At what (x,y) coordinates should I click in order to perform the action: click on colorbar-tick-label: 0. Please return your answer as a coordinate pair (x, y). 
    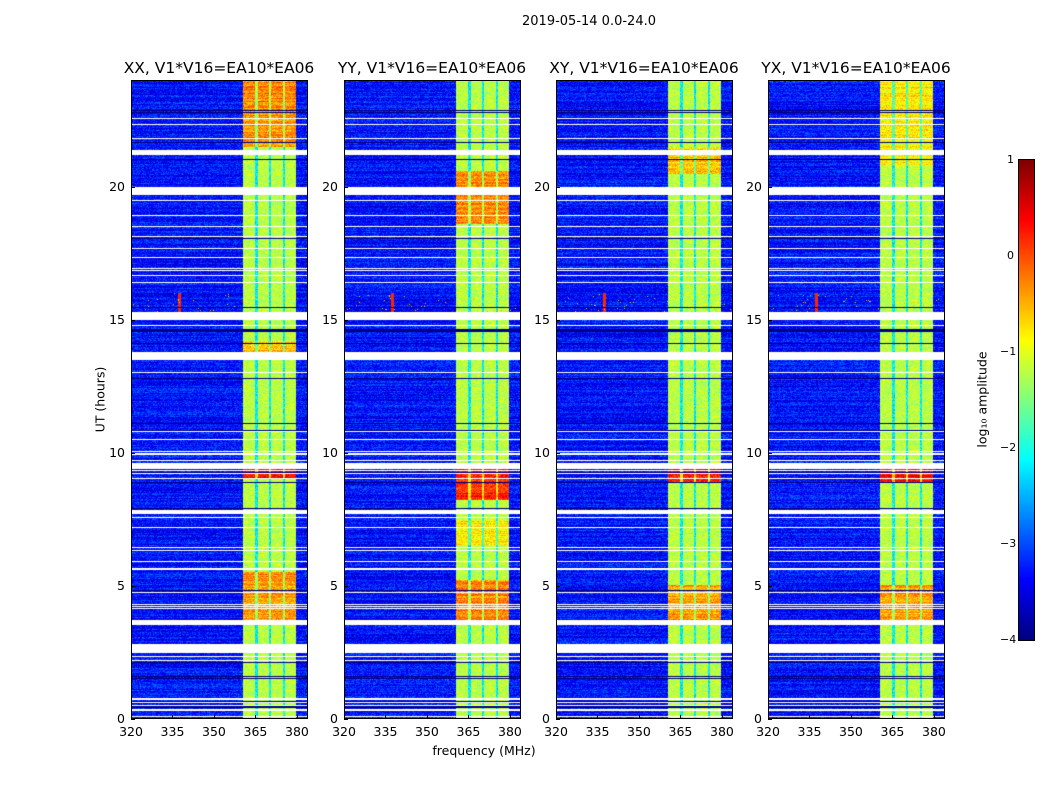
    Looking at the image, I should click on (1010, 255).